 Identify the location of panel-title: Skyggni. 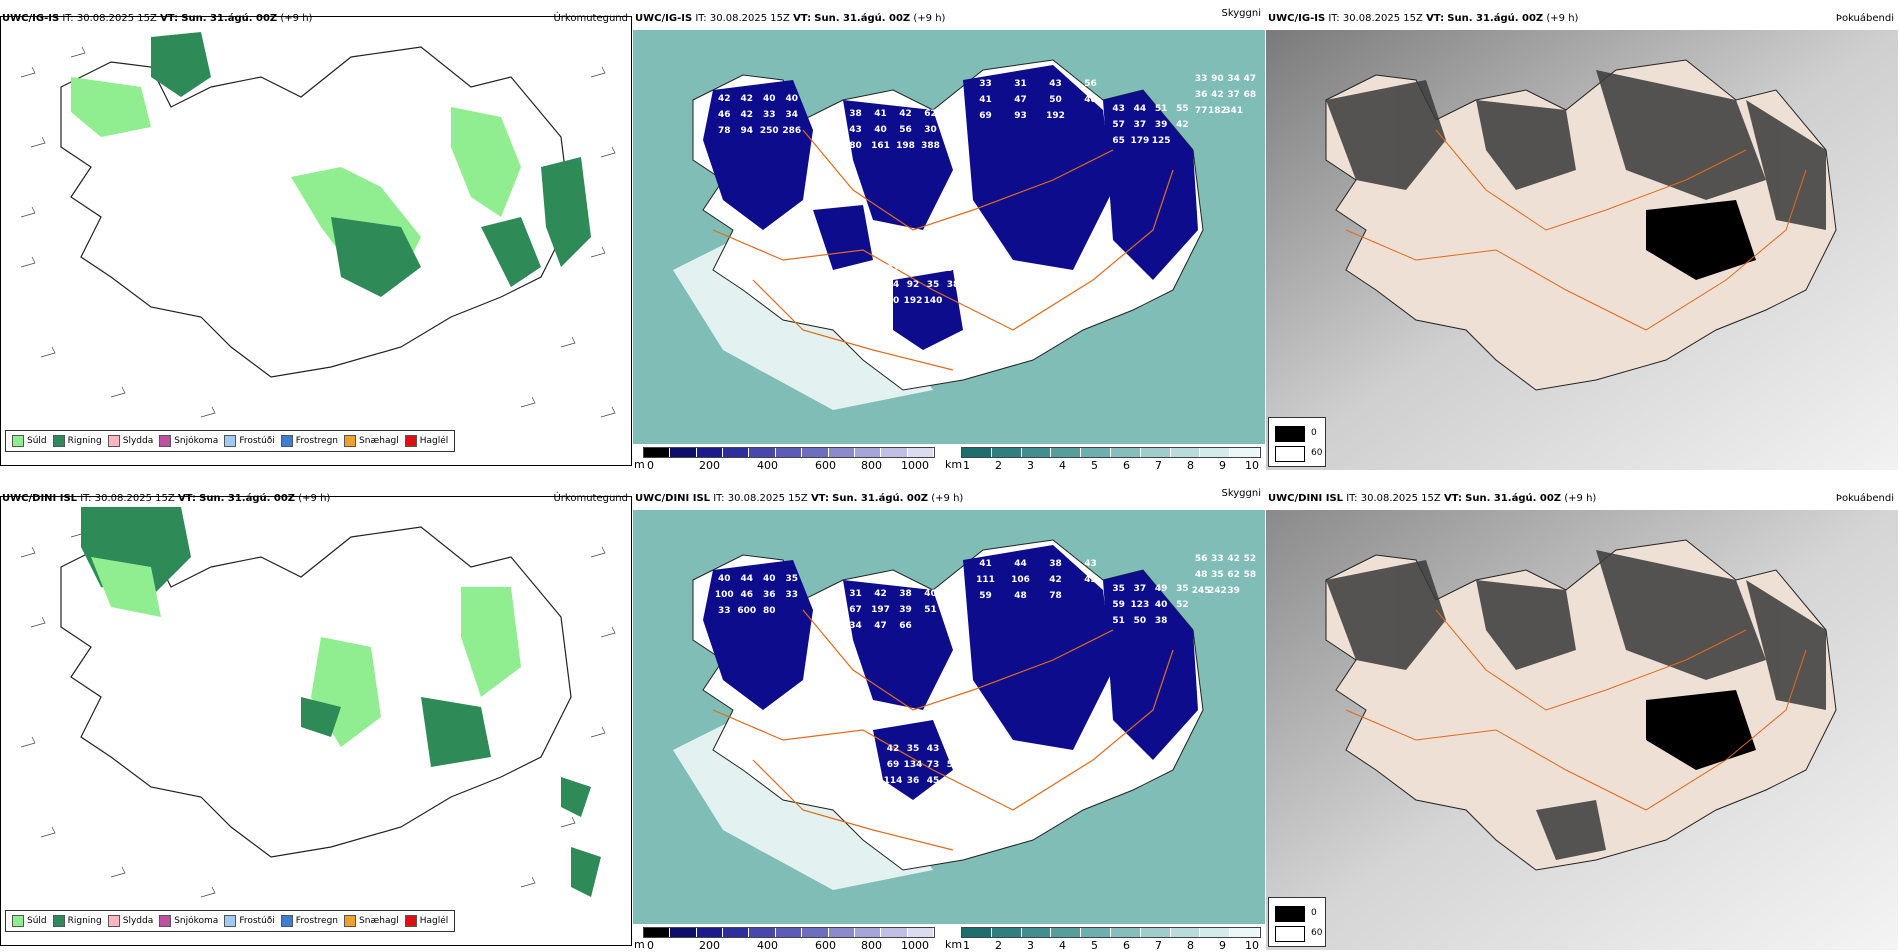
(1241, 13).